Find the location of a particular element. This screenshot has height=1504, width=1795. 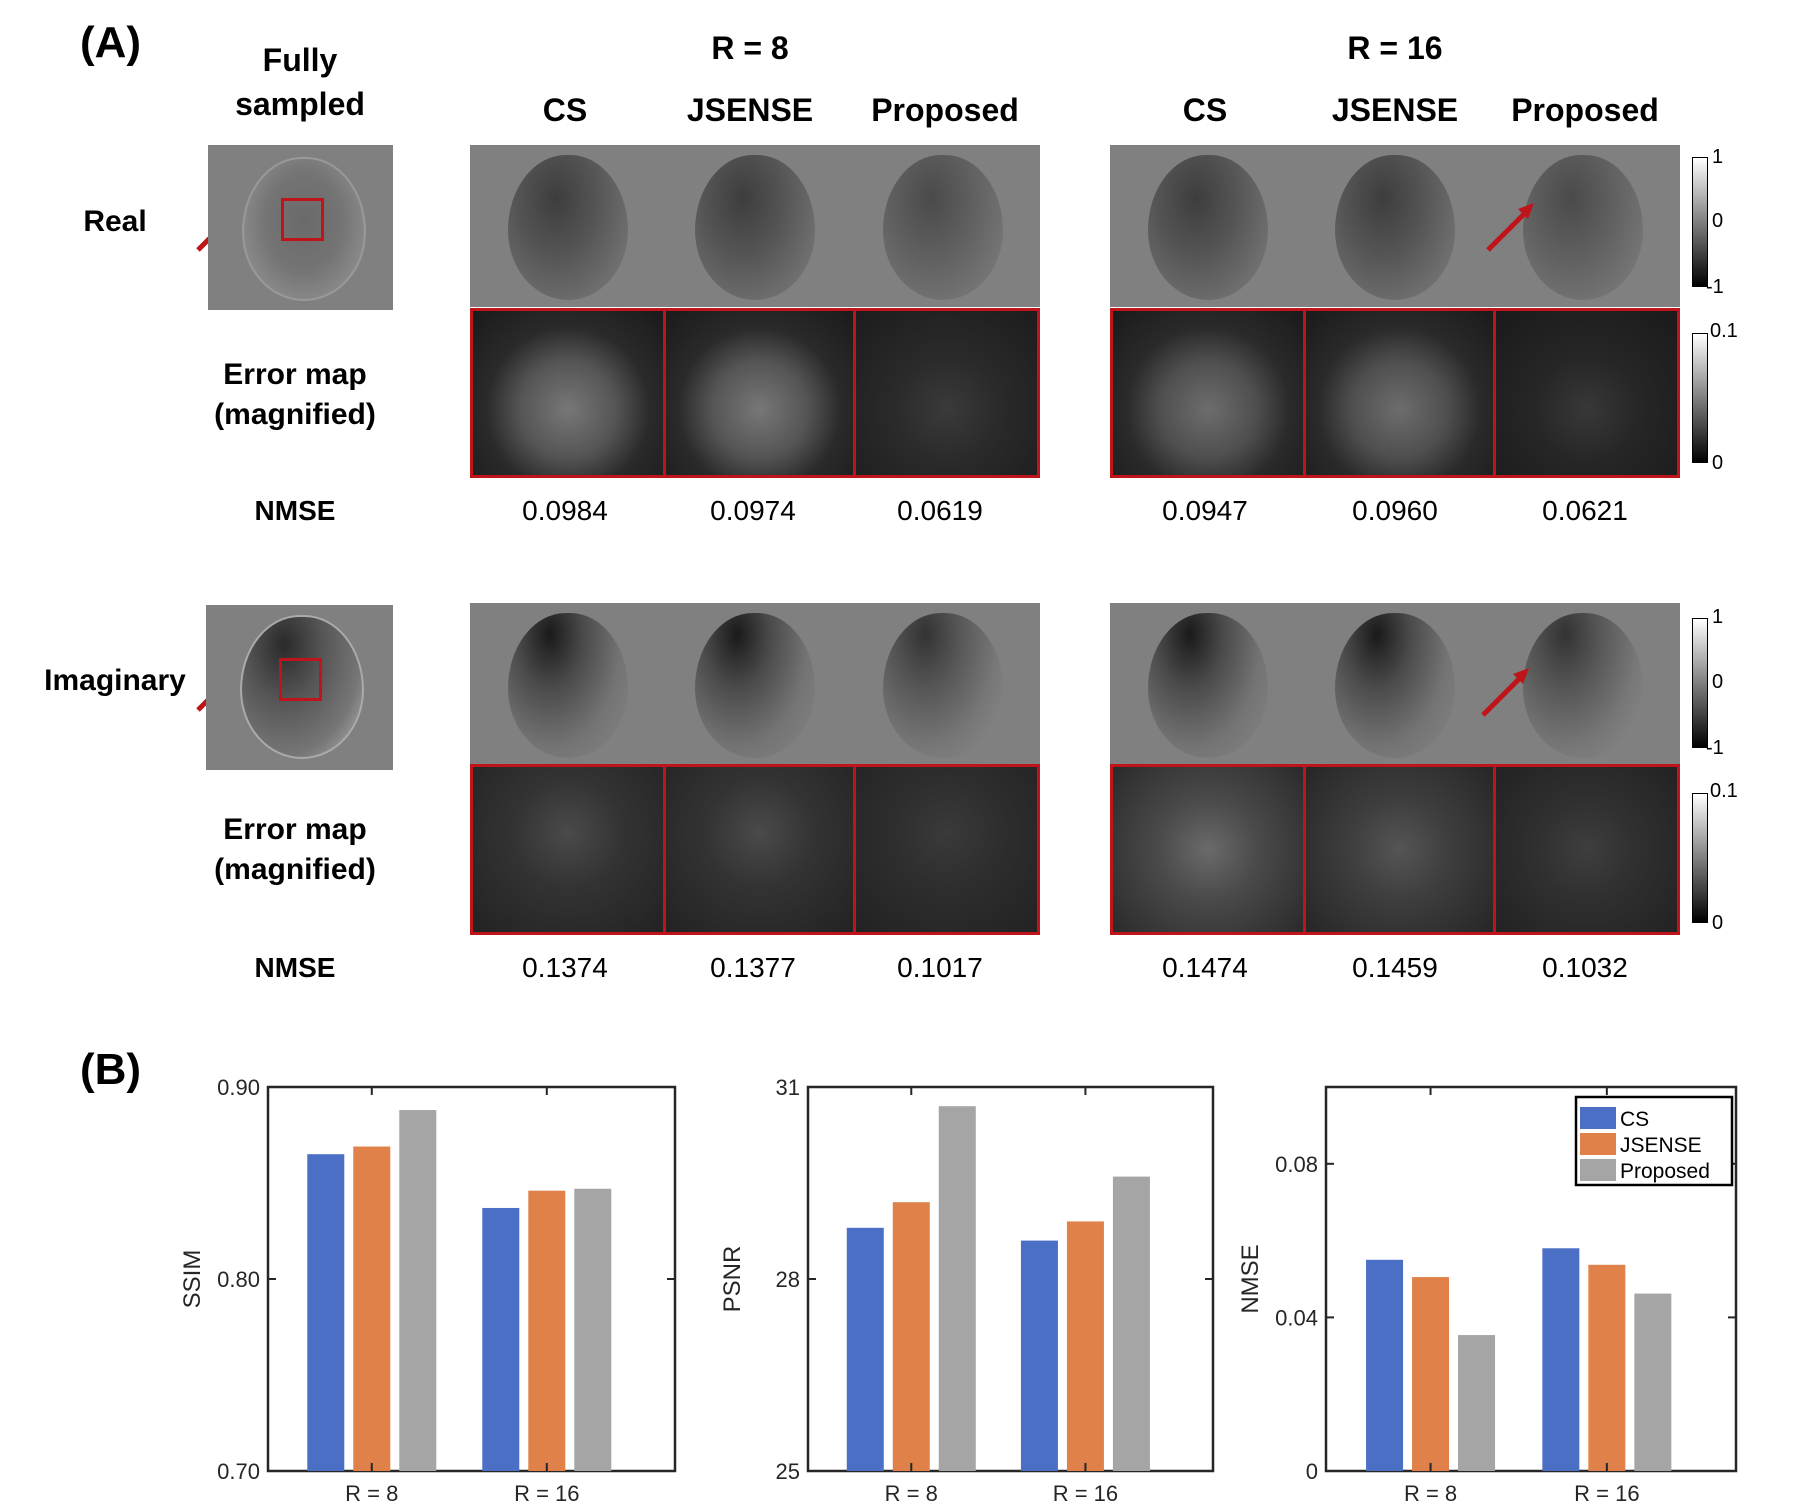

y-tick-label: 31 is located at coordinates (788, 1087).